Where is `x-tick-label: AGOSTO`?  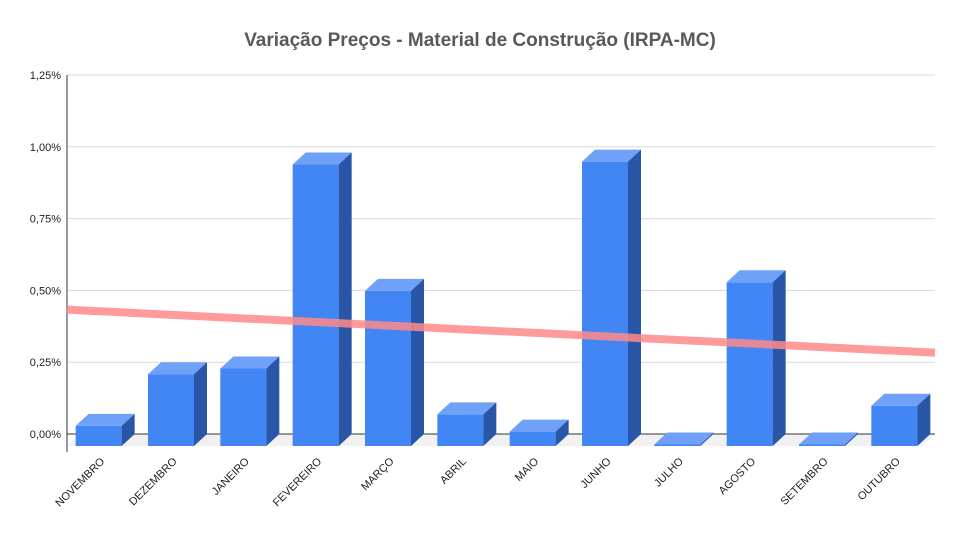
x-tick-label: AGOSTO is located at coordinates (738, 476).